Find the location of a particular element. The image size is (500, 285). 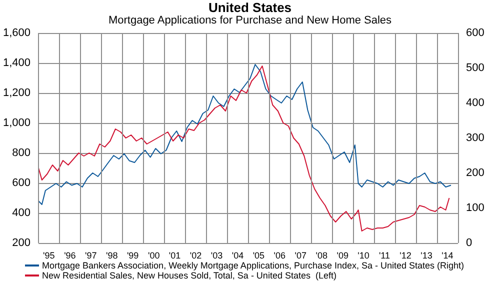

chart-subtitle: Mortgage Applications for Purchase and New Home Sales is located at coordinates (250, 20).